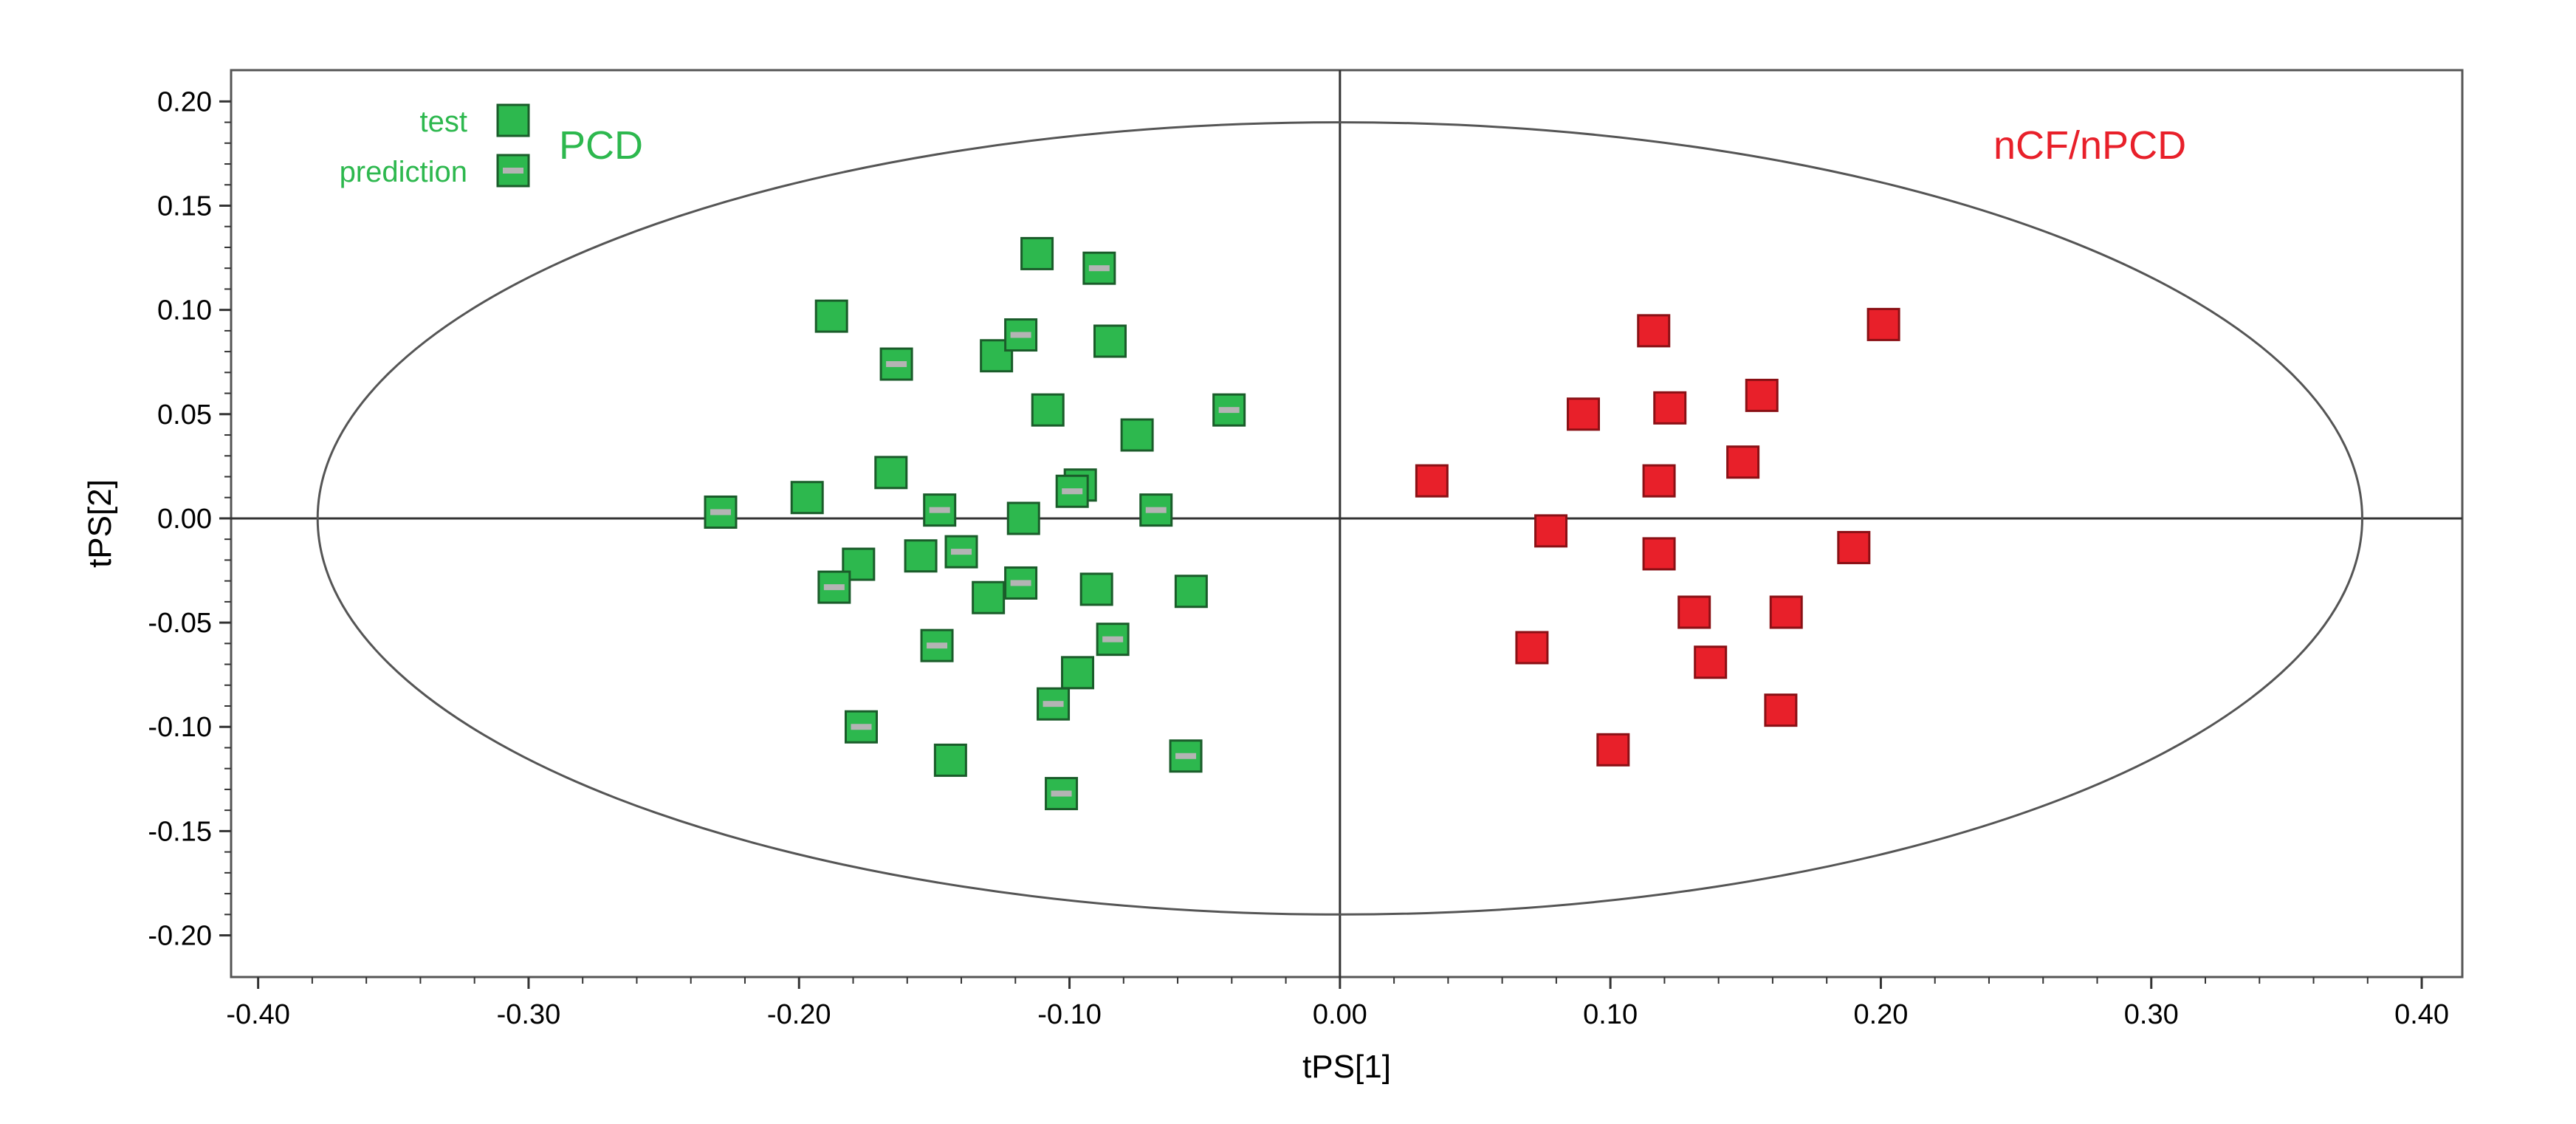 This screenshot has height=1124, width=2576. Describe the element at coordinates (513, 171) in the screenshot. I see `legend-marker-prediction-bar` at that location.